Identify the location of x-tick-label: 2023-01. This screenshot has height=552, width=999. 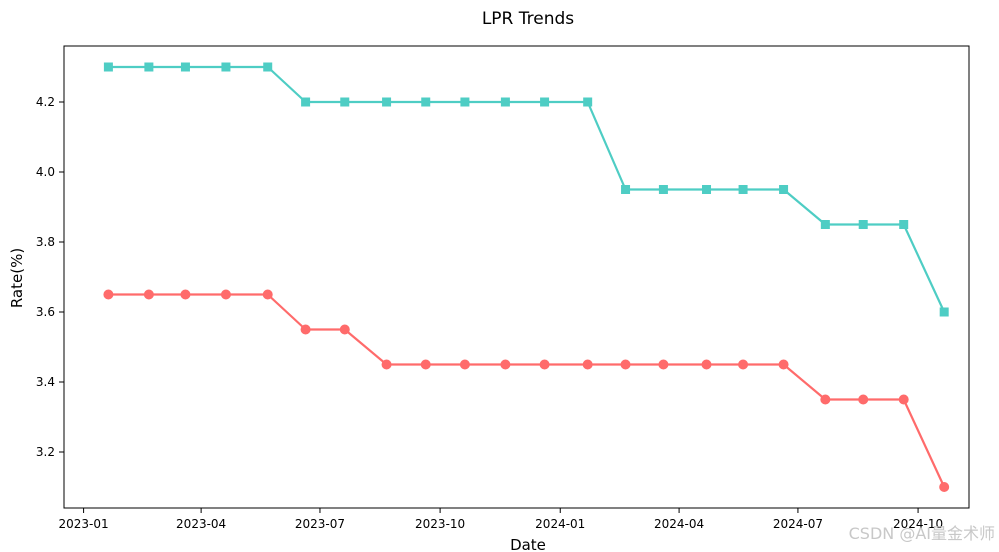
(84, 524).